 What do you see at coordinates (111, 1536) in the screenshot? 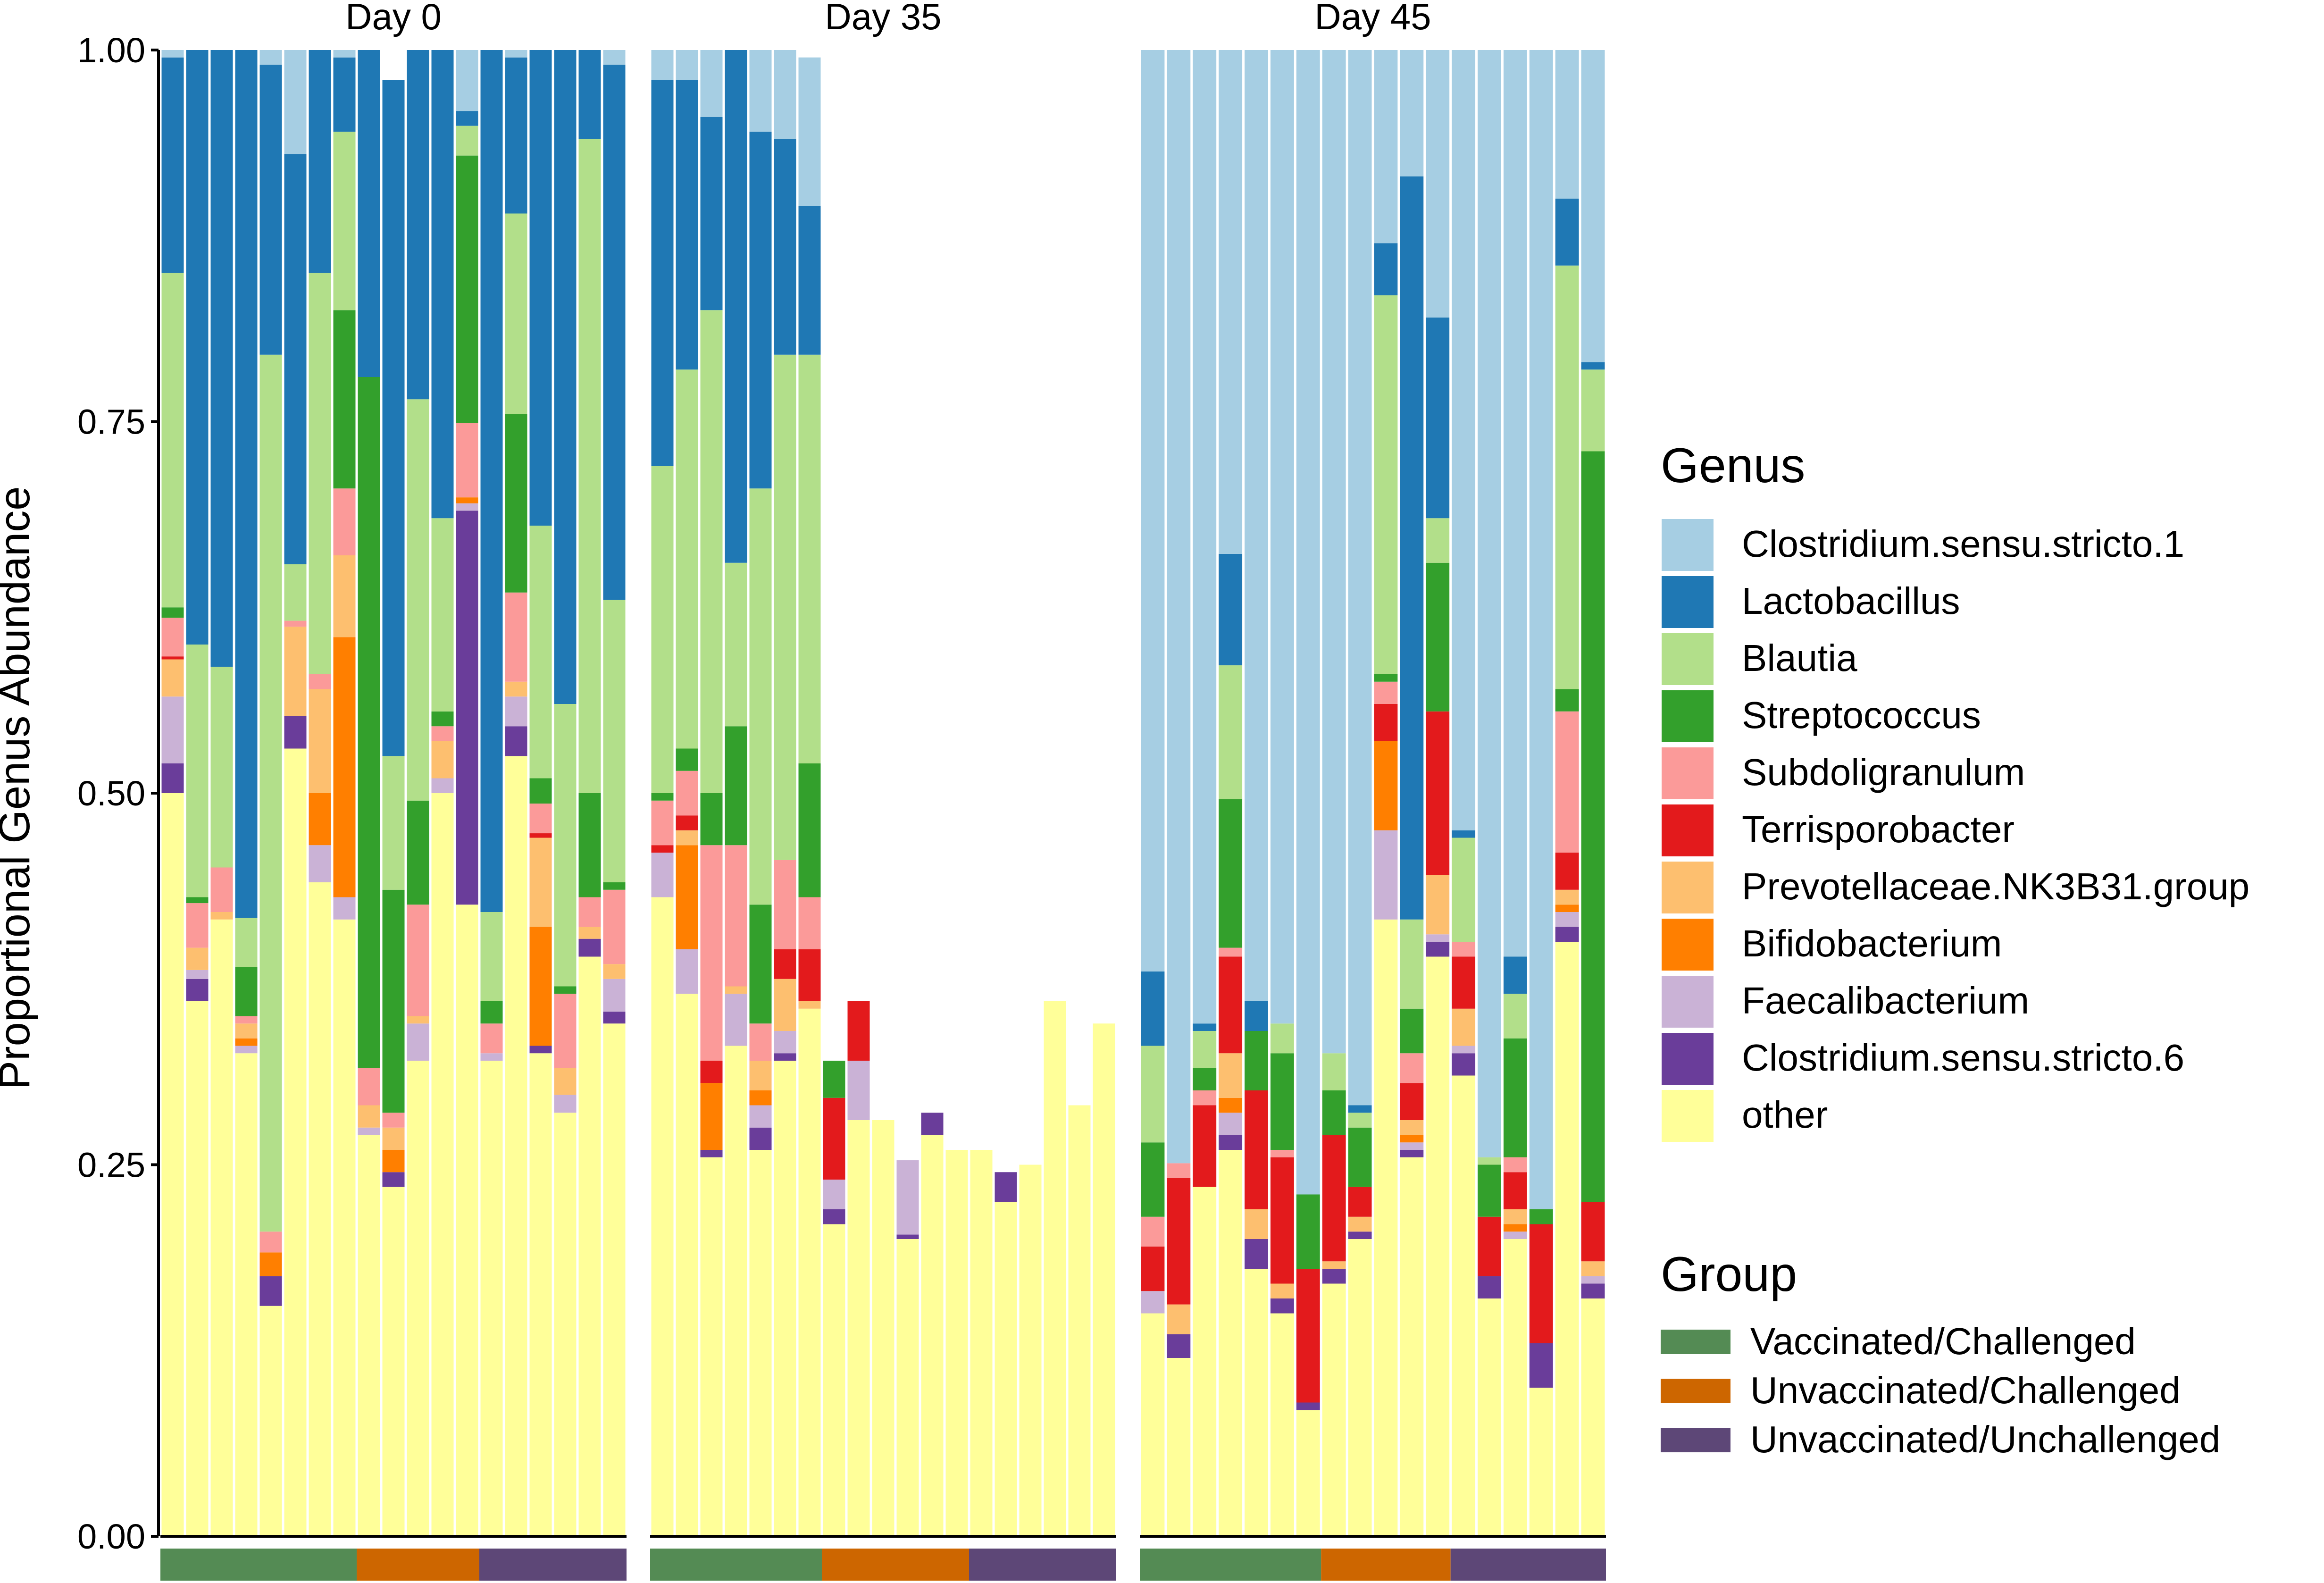
I see `y-tick-label: 0.00` at bounding box center [111, 1536].